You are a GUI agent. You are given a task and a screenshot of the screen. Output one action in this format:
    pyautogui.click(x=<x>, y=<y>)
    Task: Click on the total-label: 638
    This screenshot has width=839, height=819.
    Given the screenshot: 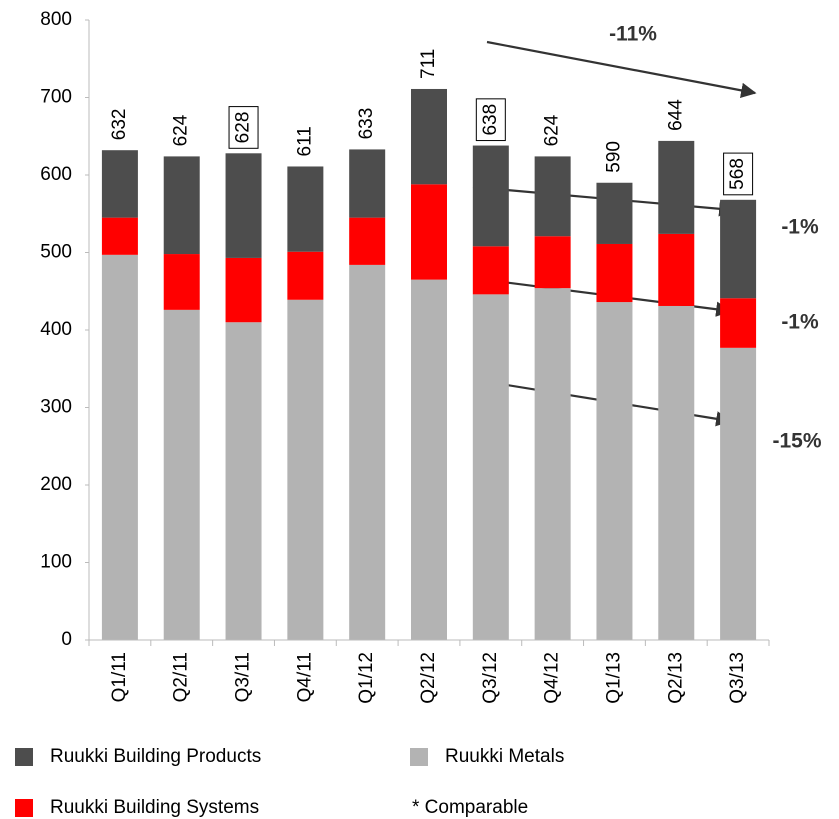 What is the action you would take?
    pyautogui.click(x=490, y=120)
    